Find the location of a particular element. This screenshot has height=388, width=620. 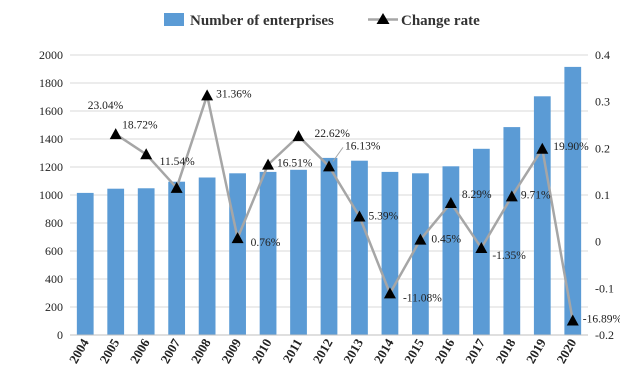

right-y-tick-label: 0.3 is located at coordinates (602, 102).